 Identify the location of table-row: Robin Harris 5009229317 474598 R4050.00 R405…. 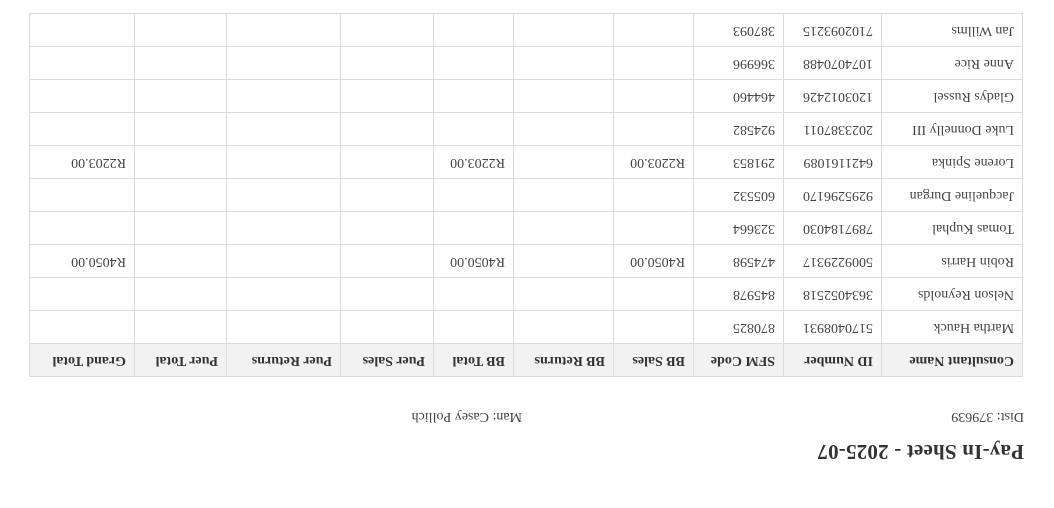
(526, 261).